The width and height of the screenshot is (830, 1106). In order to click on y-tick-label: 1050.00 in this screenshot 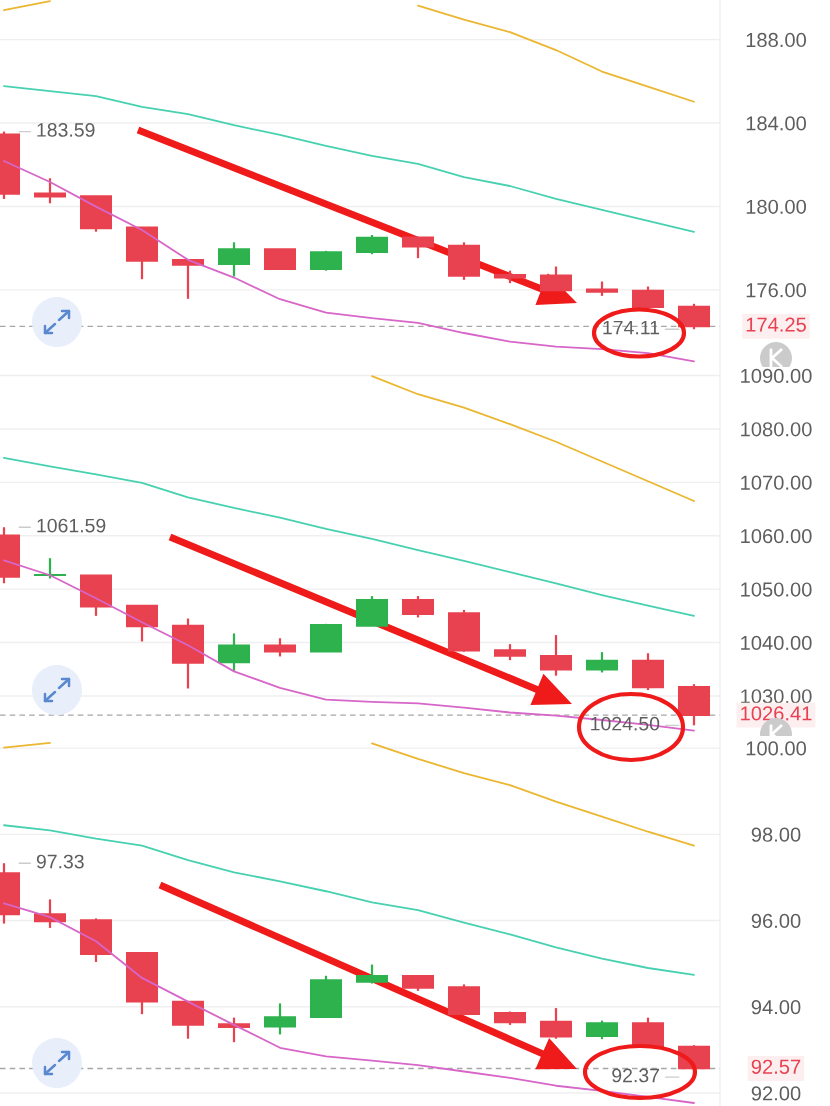, I will do `click(776, 589)`.